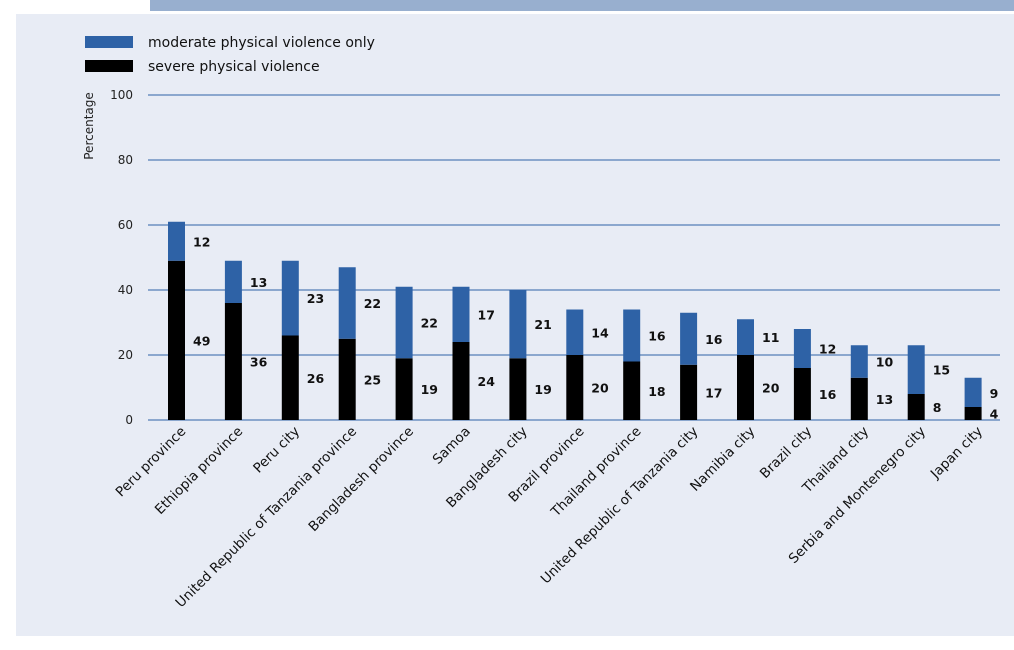  Describe the element at coordinates (786, 453) in the screenshot. I see `category-label-11: Brazil city` at that location.